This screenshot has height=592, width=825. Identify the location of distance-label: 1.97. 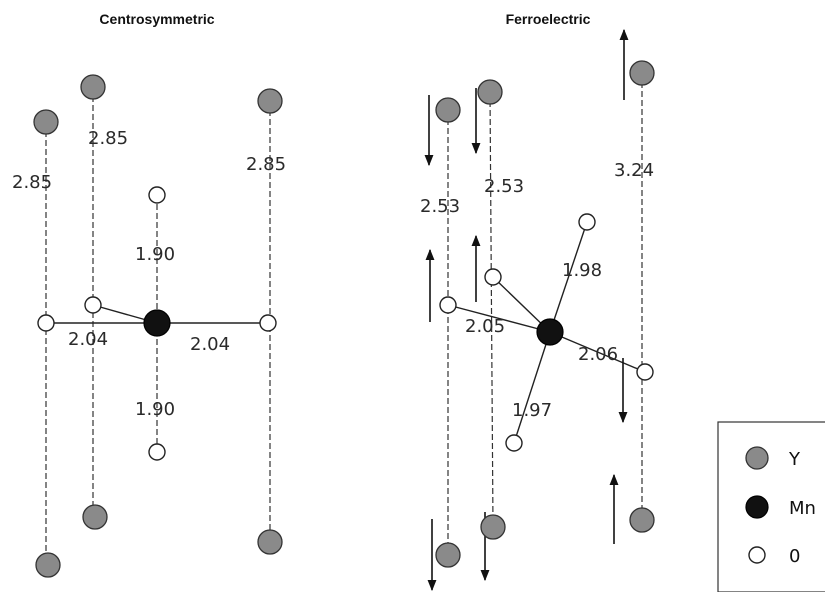
(532, 410).